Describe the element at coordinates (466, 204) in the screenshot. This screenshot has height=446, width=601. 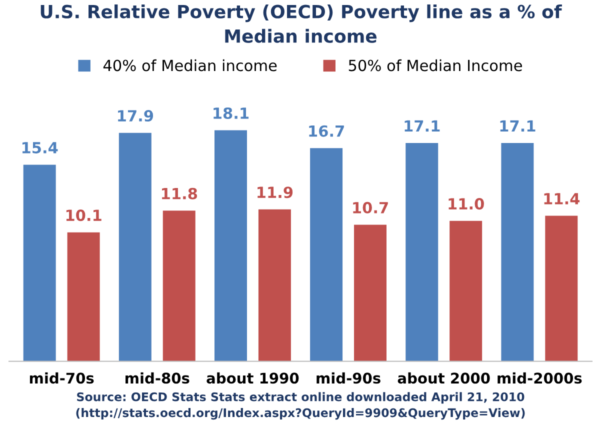
I see `data-label: 11.0` at that location.